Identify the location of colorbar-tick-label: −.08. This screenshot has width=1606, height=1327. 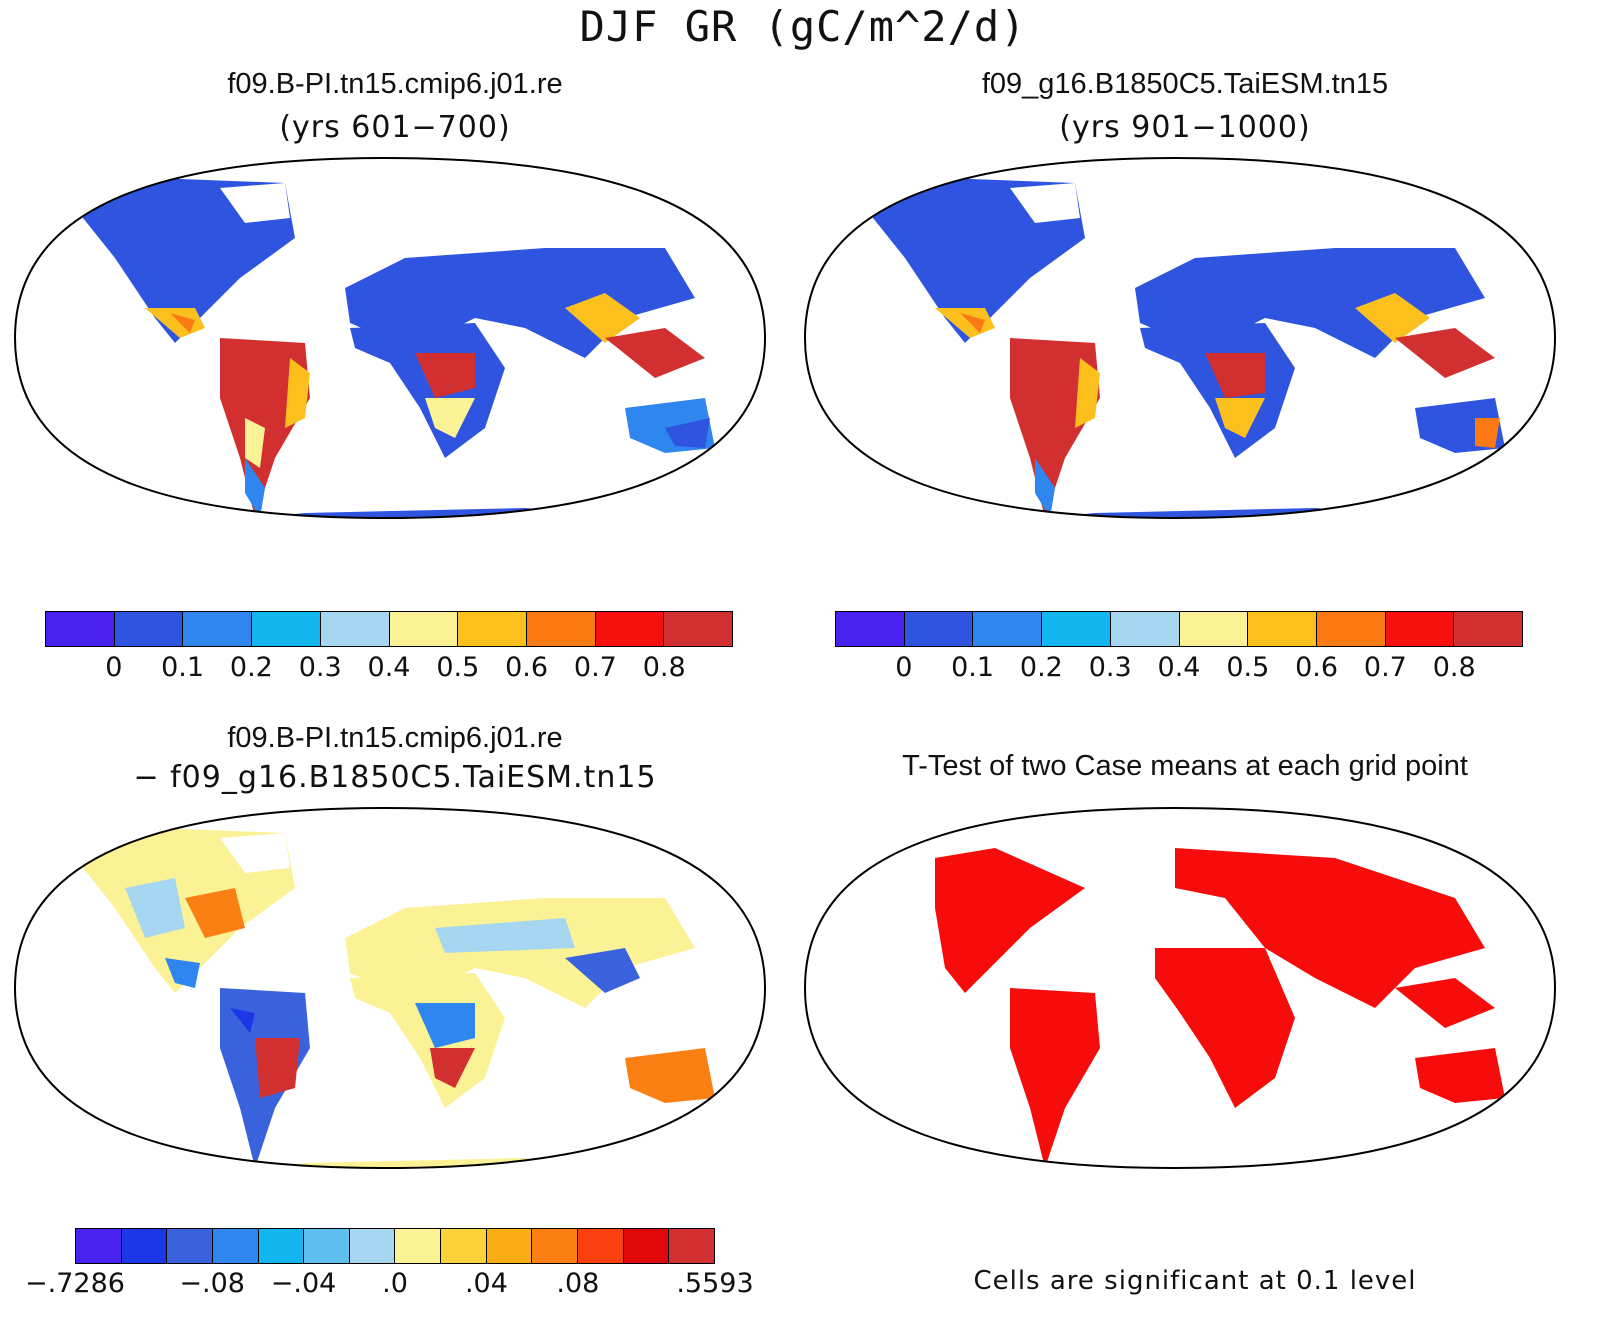
(212, 1283).